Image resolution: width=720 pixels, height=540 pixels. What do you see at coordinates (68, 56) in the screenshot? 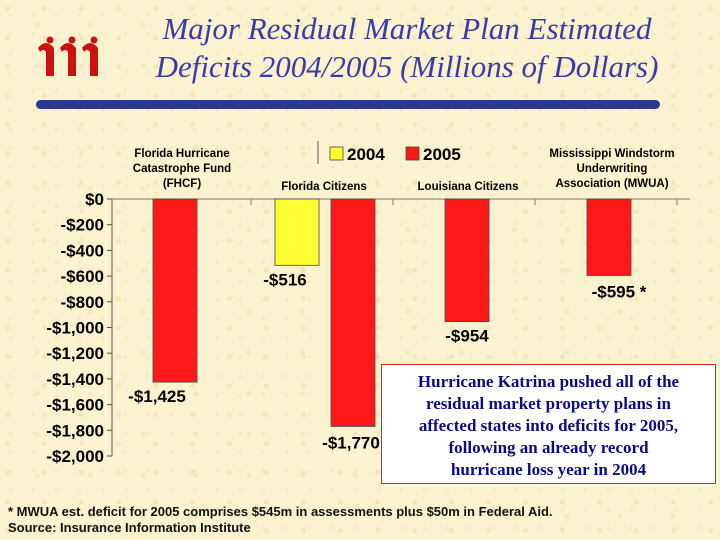
I see `iii-logo` at bounding box center [68, 56].